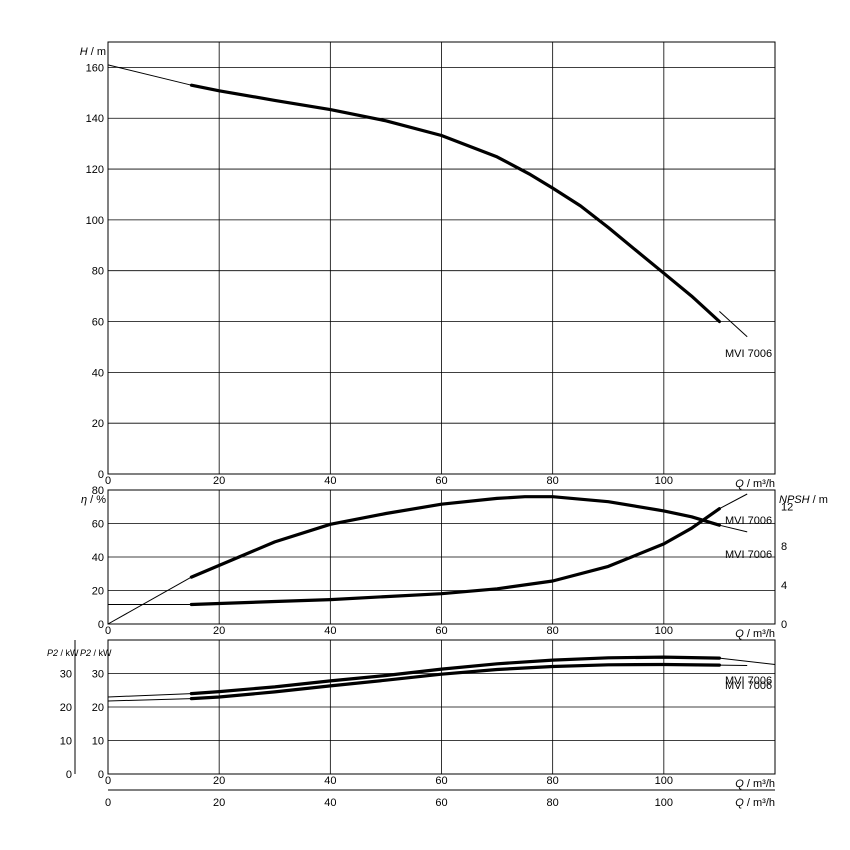 The height and width of the screenshot is (850, 850). I want to click on y-tick-label: 160, so click(95, 68).